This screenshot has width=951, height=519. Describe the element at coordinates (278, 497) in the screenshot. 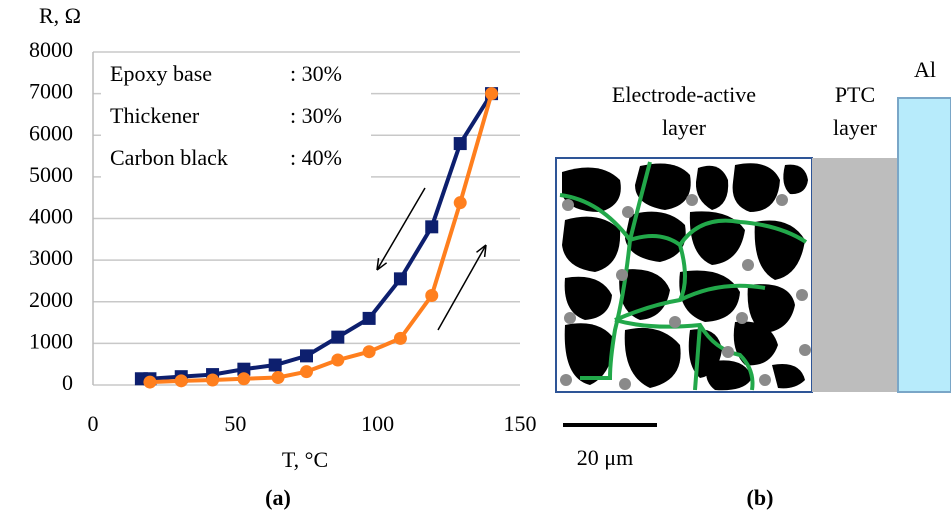

I see `caption: (a)` at that location.